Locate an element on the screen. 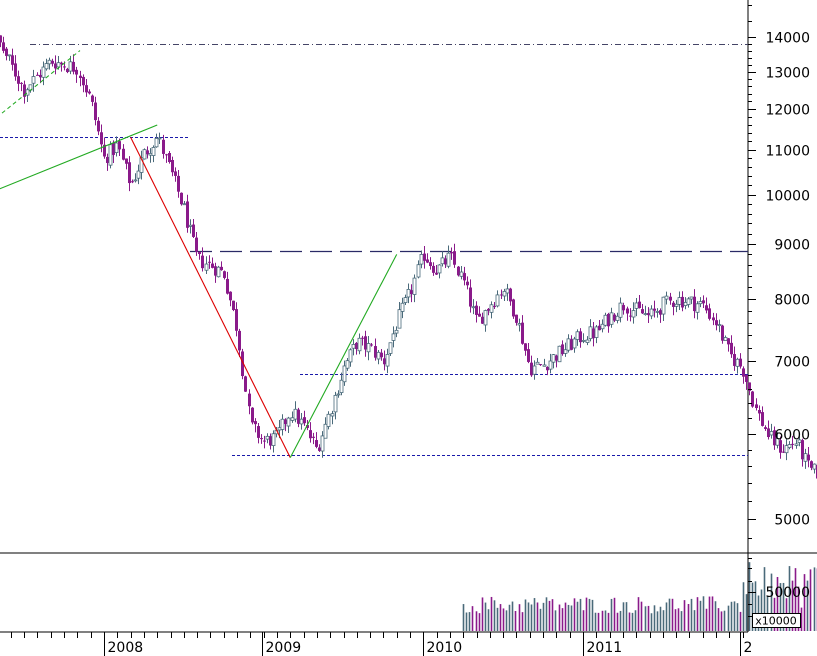  volume-tick-label: 50000 is located at coordinates (787, 593).